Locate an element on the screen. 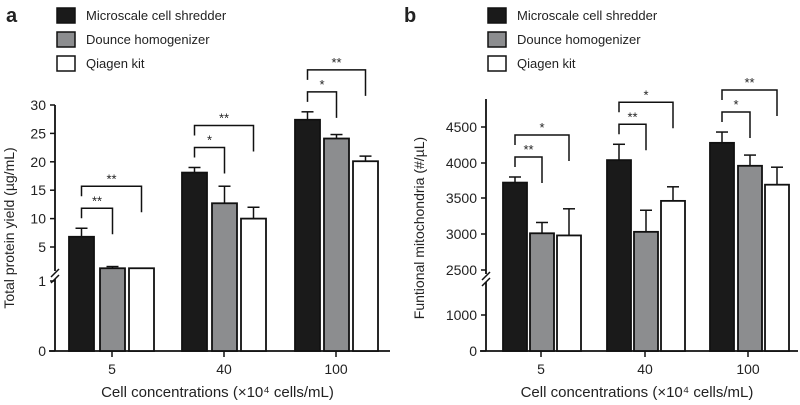 This screenshot has height=405, width=800. panel-label: a is located at coordinates (12, 16).